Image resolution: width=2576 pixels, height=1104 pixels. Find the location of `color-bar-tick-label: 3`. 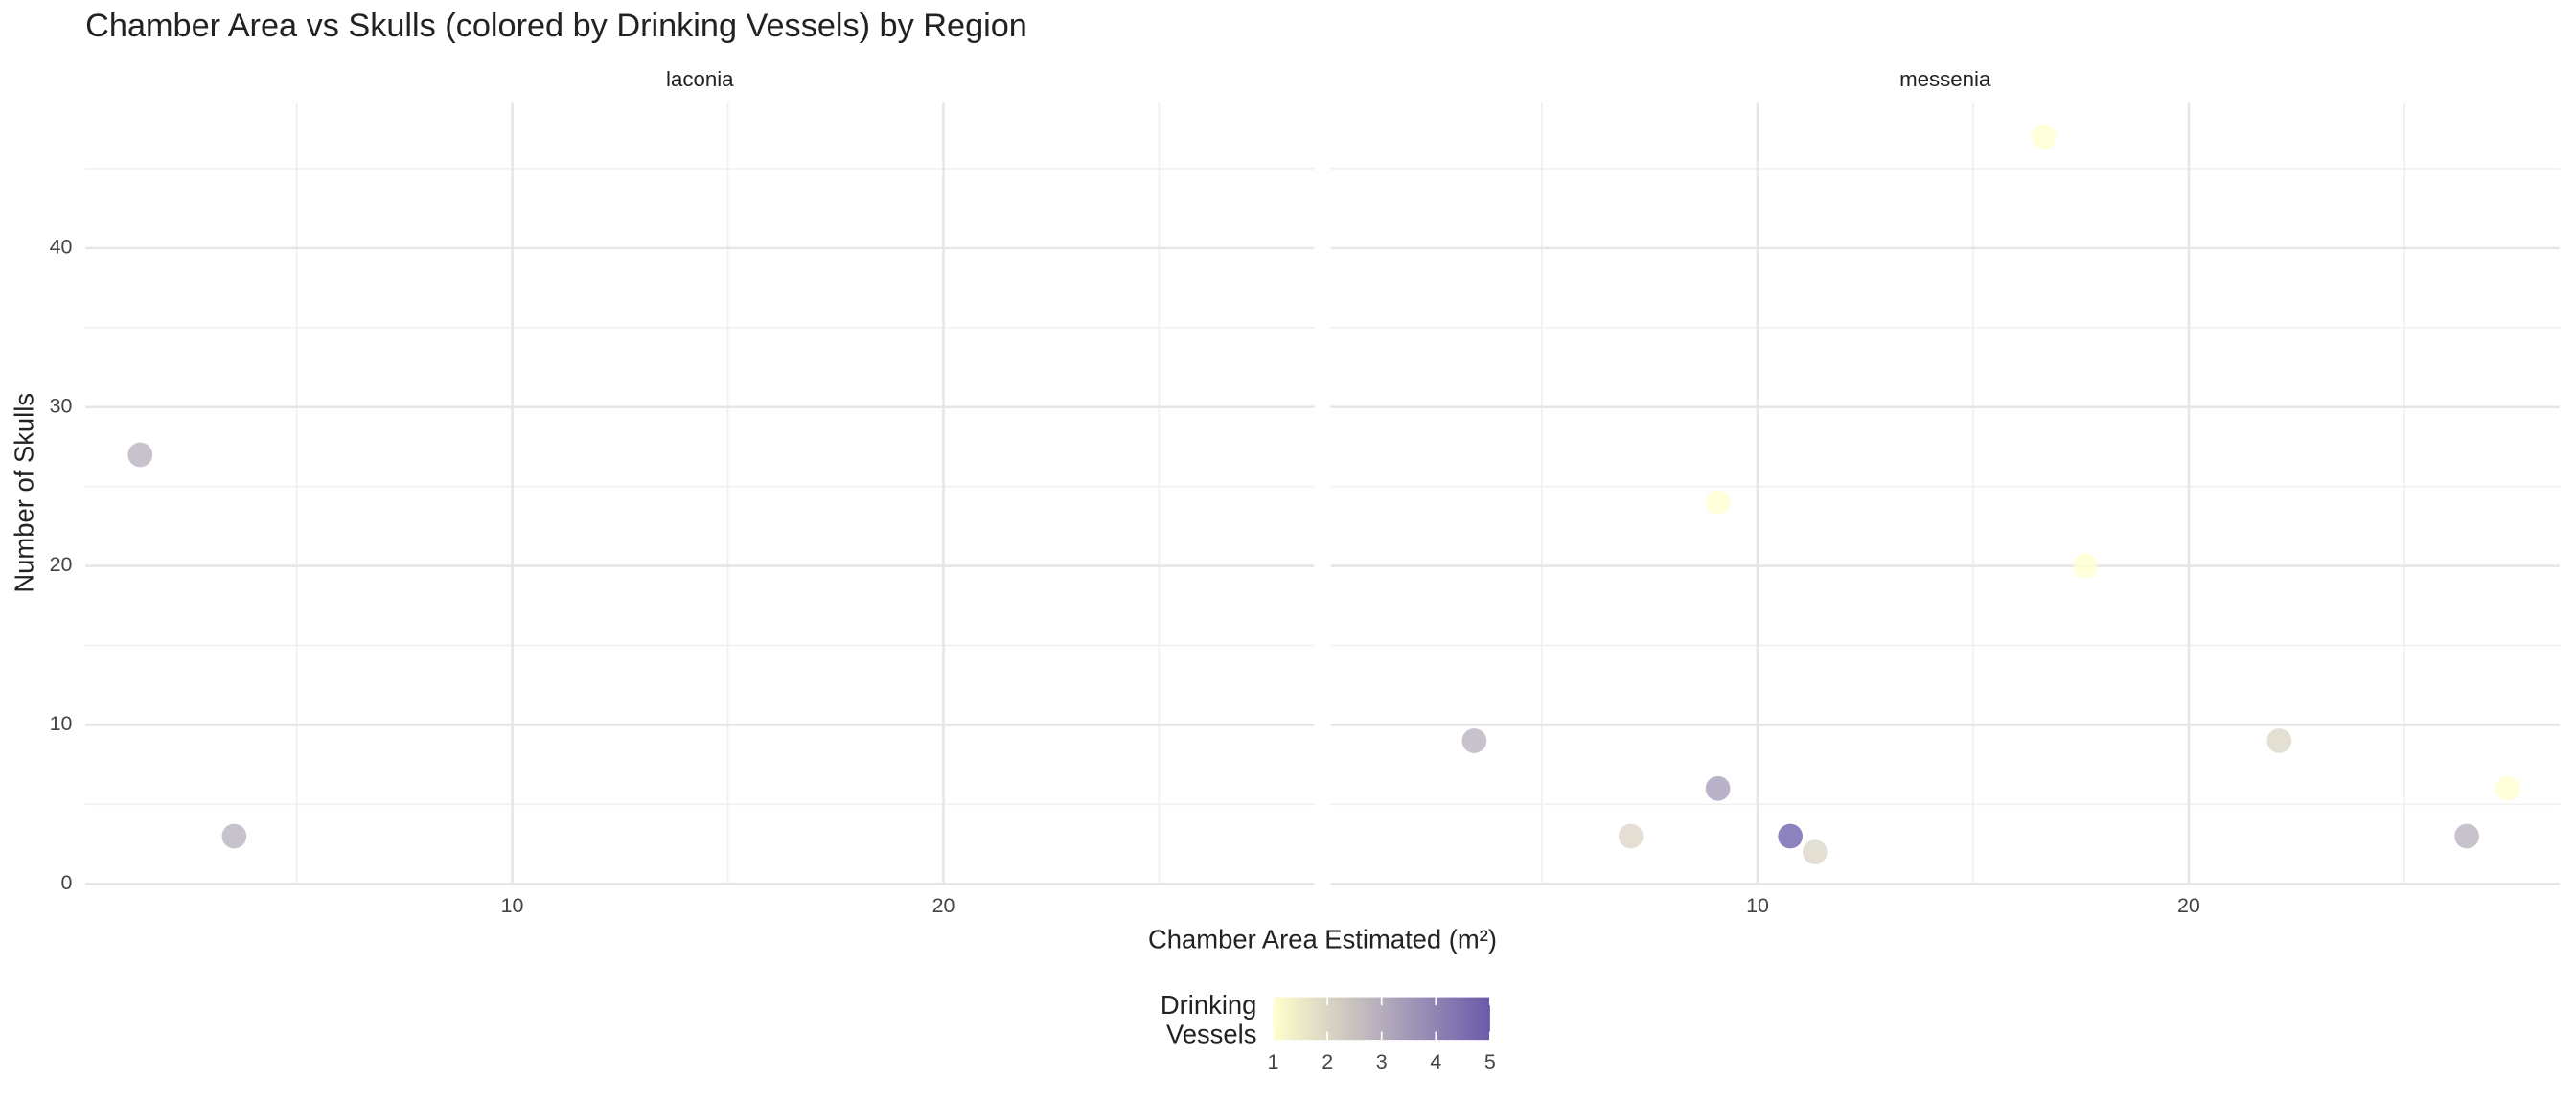

color-bar-tick-label: 3 is located at coordinates (1382, 1061).